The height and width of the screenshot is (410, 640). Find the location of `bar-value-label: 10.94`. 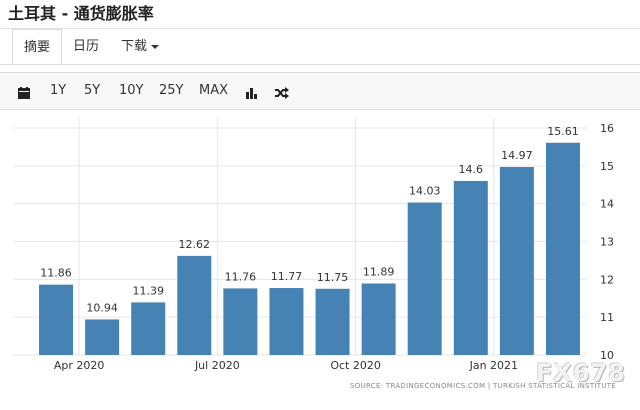

bar-value-label: 10.94 is located at coordinates (102, 307).